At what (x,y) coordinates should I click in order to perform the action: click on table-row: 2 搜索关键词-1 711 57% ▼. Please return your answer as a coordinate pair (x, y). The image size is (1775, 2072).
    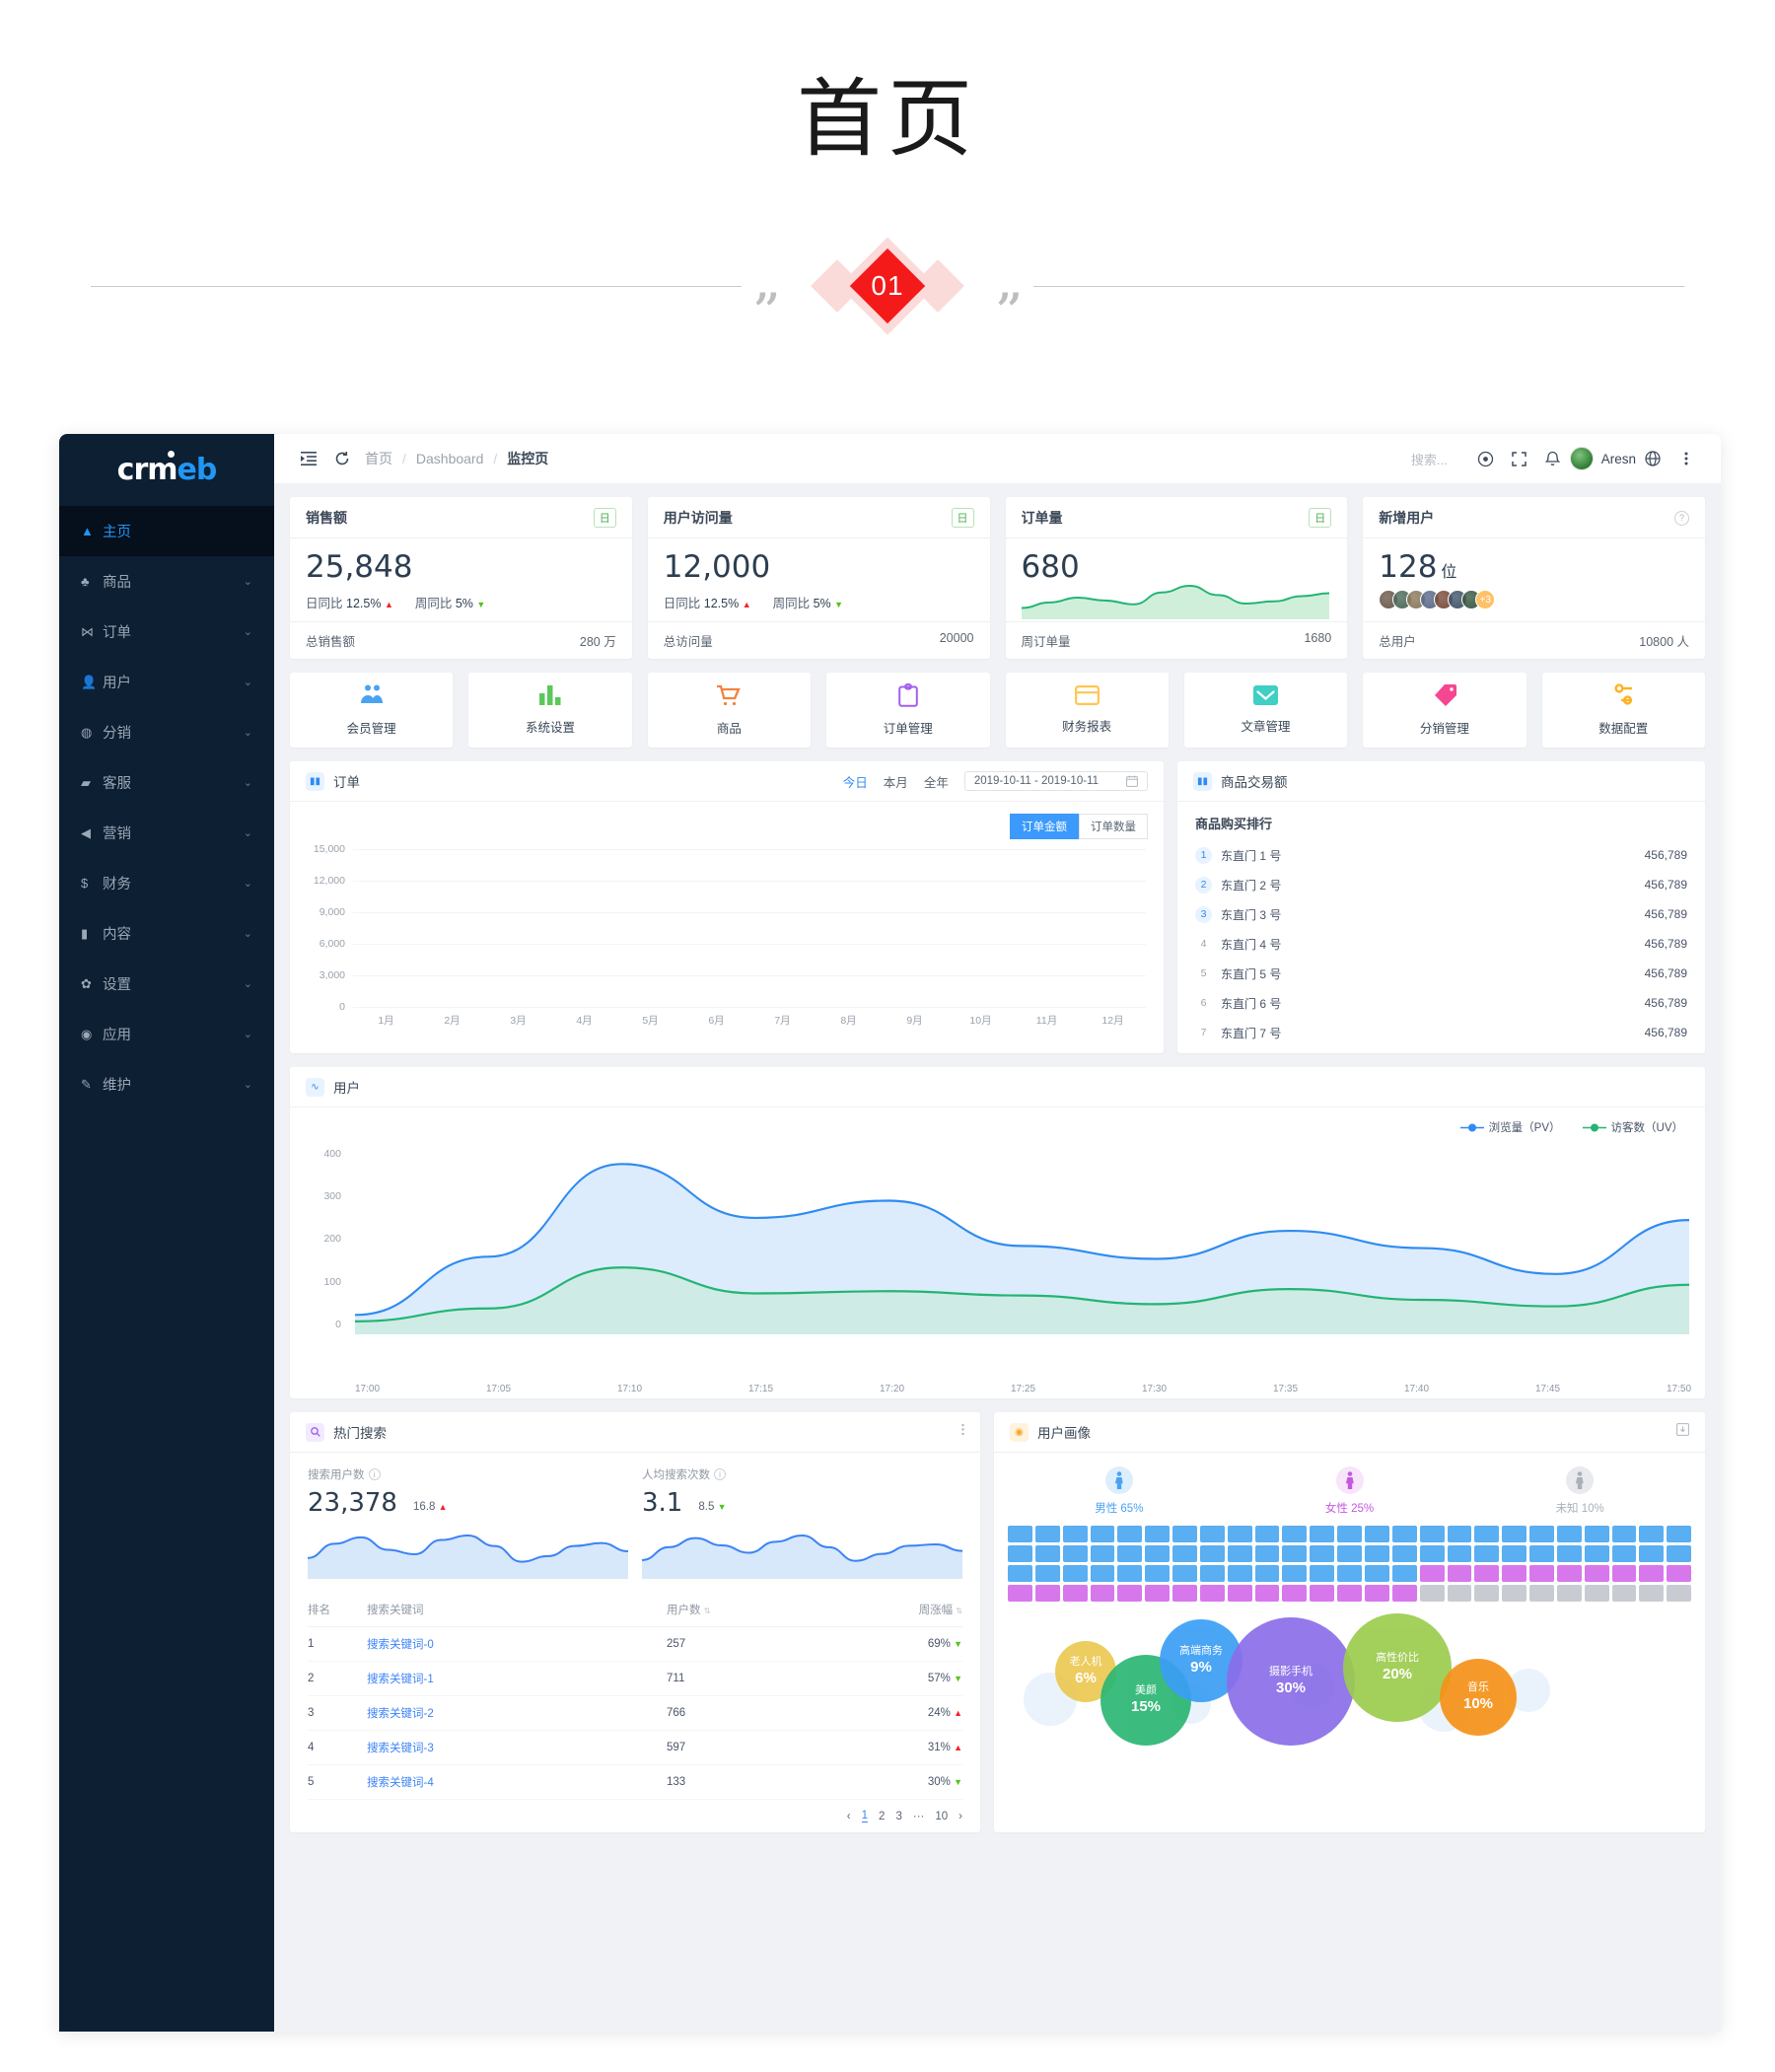
    Looking at the image, I should click on (635, 1678).